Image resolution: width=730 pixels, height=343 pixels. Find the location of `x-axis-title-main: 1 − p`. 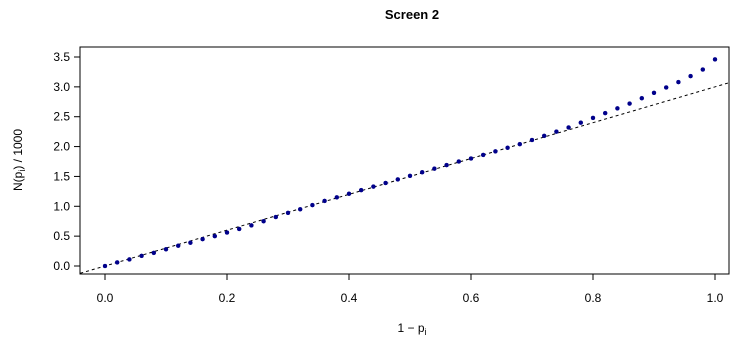

x-axis-title-main: 1 − p is located at coordinates (410, 328).